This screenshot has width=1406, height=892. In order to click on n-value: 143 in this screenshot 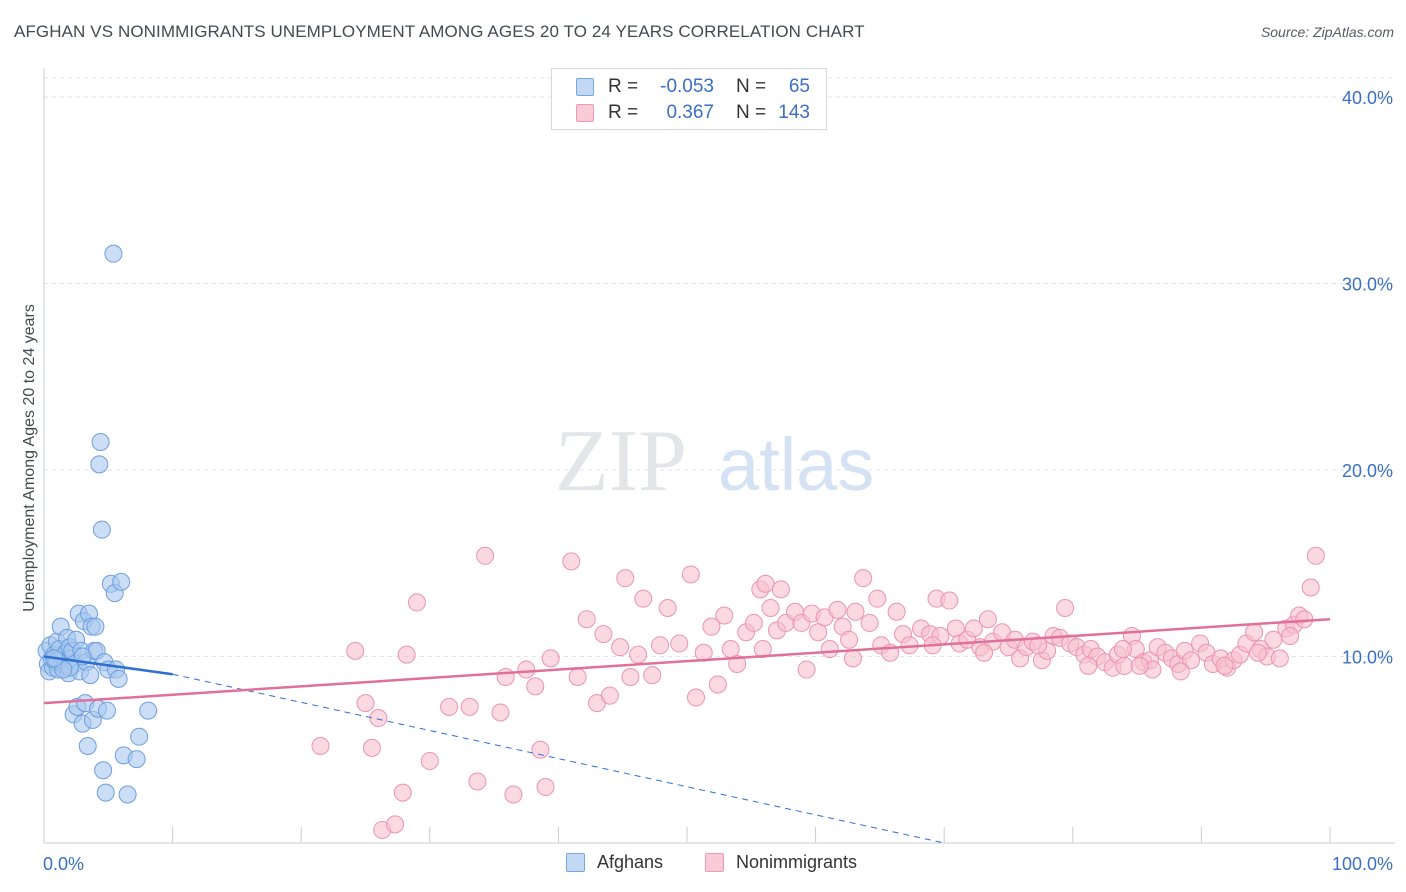, I will do `click(794, 112)`.